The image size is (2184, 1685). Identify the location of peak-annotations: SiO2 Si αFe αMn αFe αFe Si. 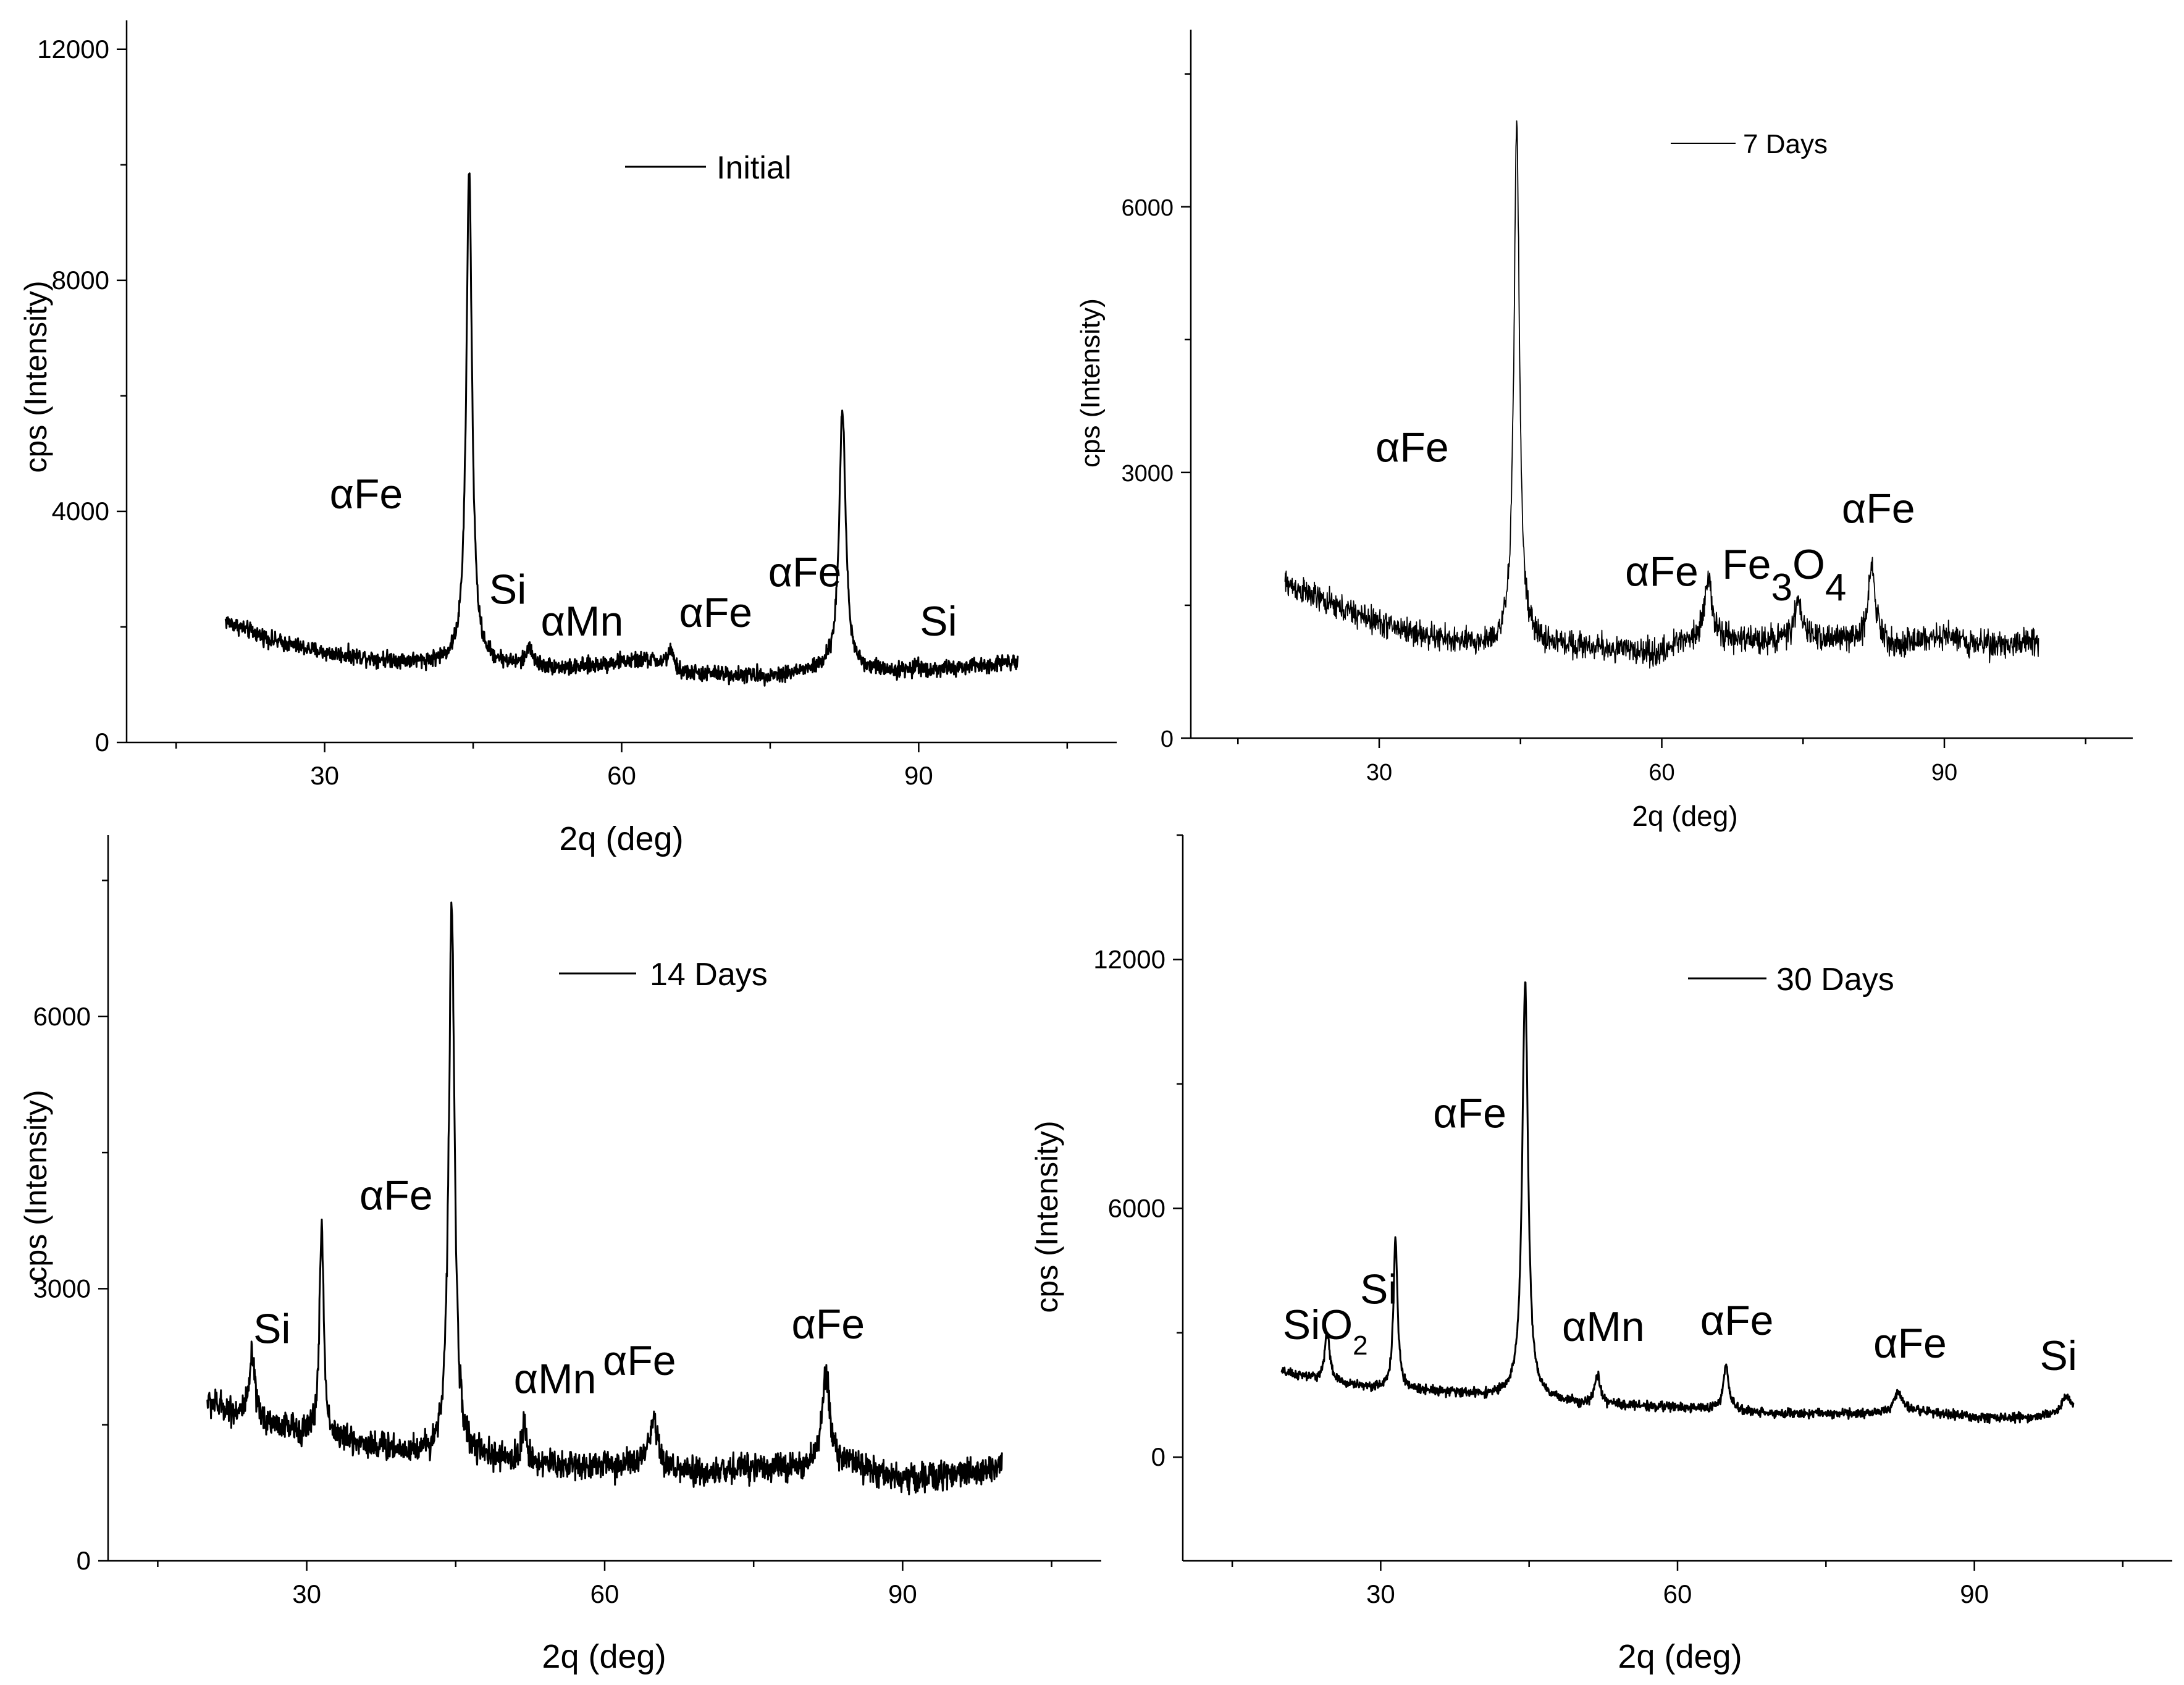
(1680, 1234).